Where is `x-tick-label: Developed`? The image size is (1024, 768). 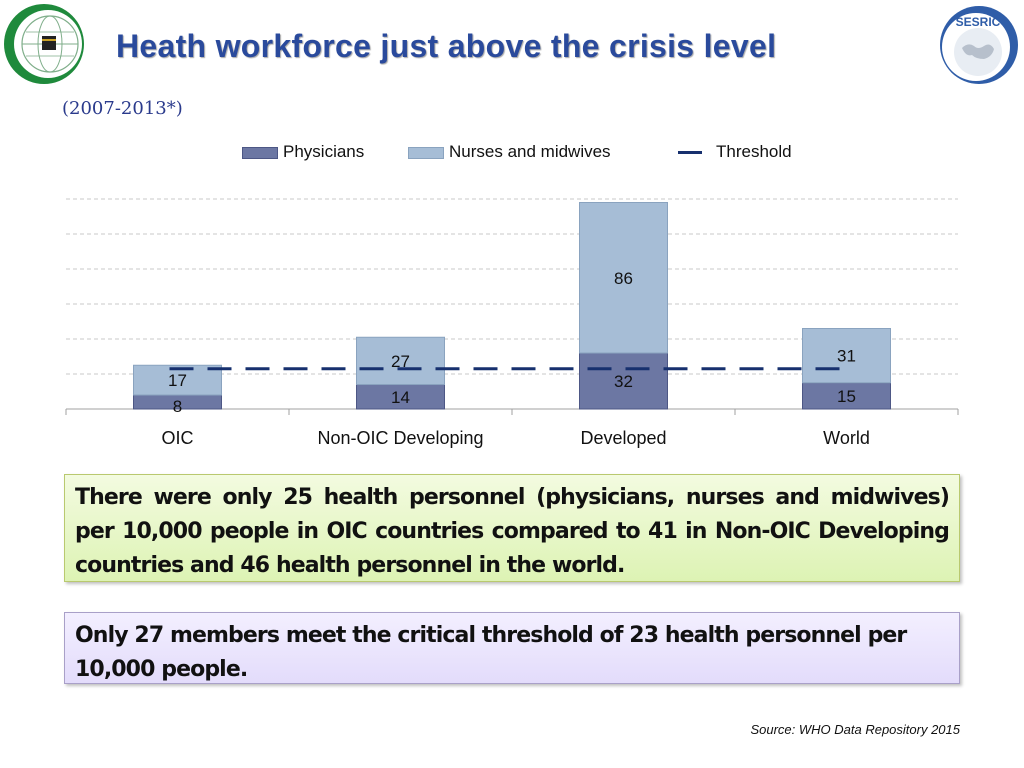
x-tick-label: Developed is located at coordinates (623, 438).